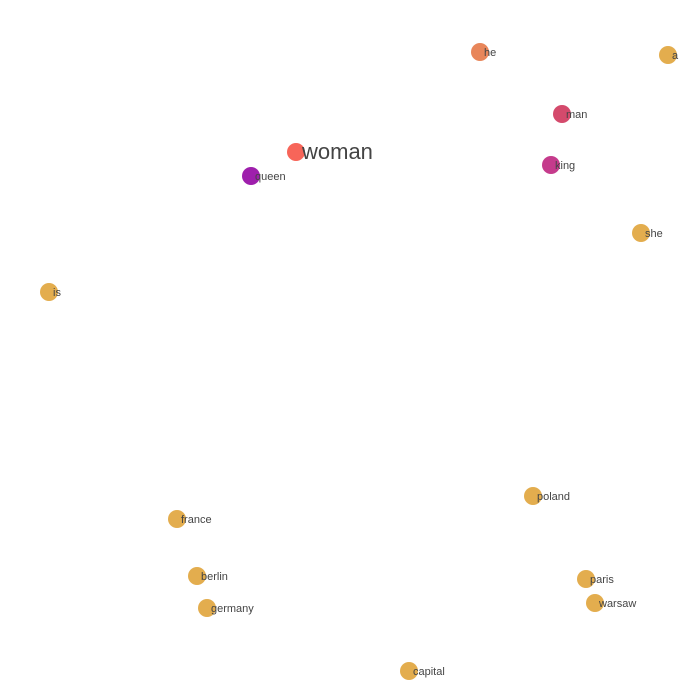  What do you see at coordinates (675, 56) in the screenshot?
I see `point-label-a: a` at bounding box center [675, 56].